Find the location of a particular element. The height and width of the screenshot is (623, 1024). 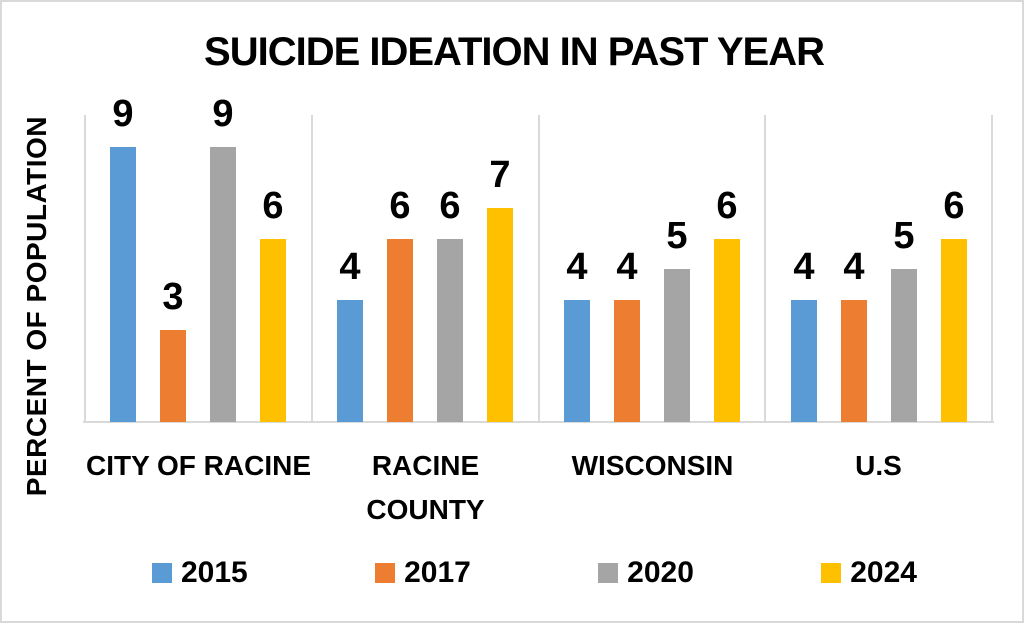

bar-2024-racine-county is located at coordinates (500, 315).